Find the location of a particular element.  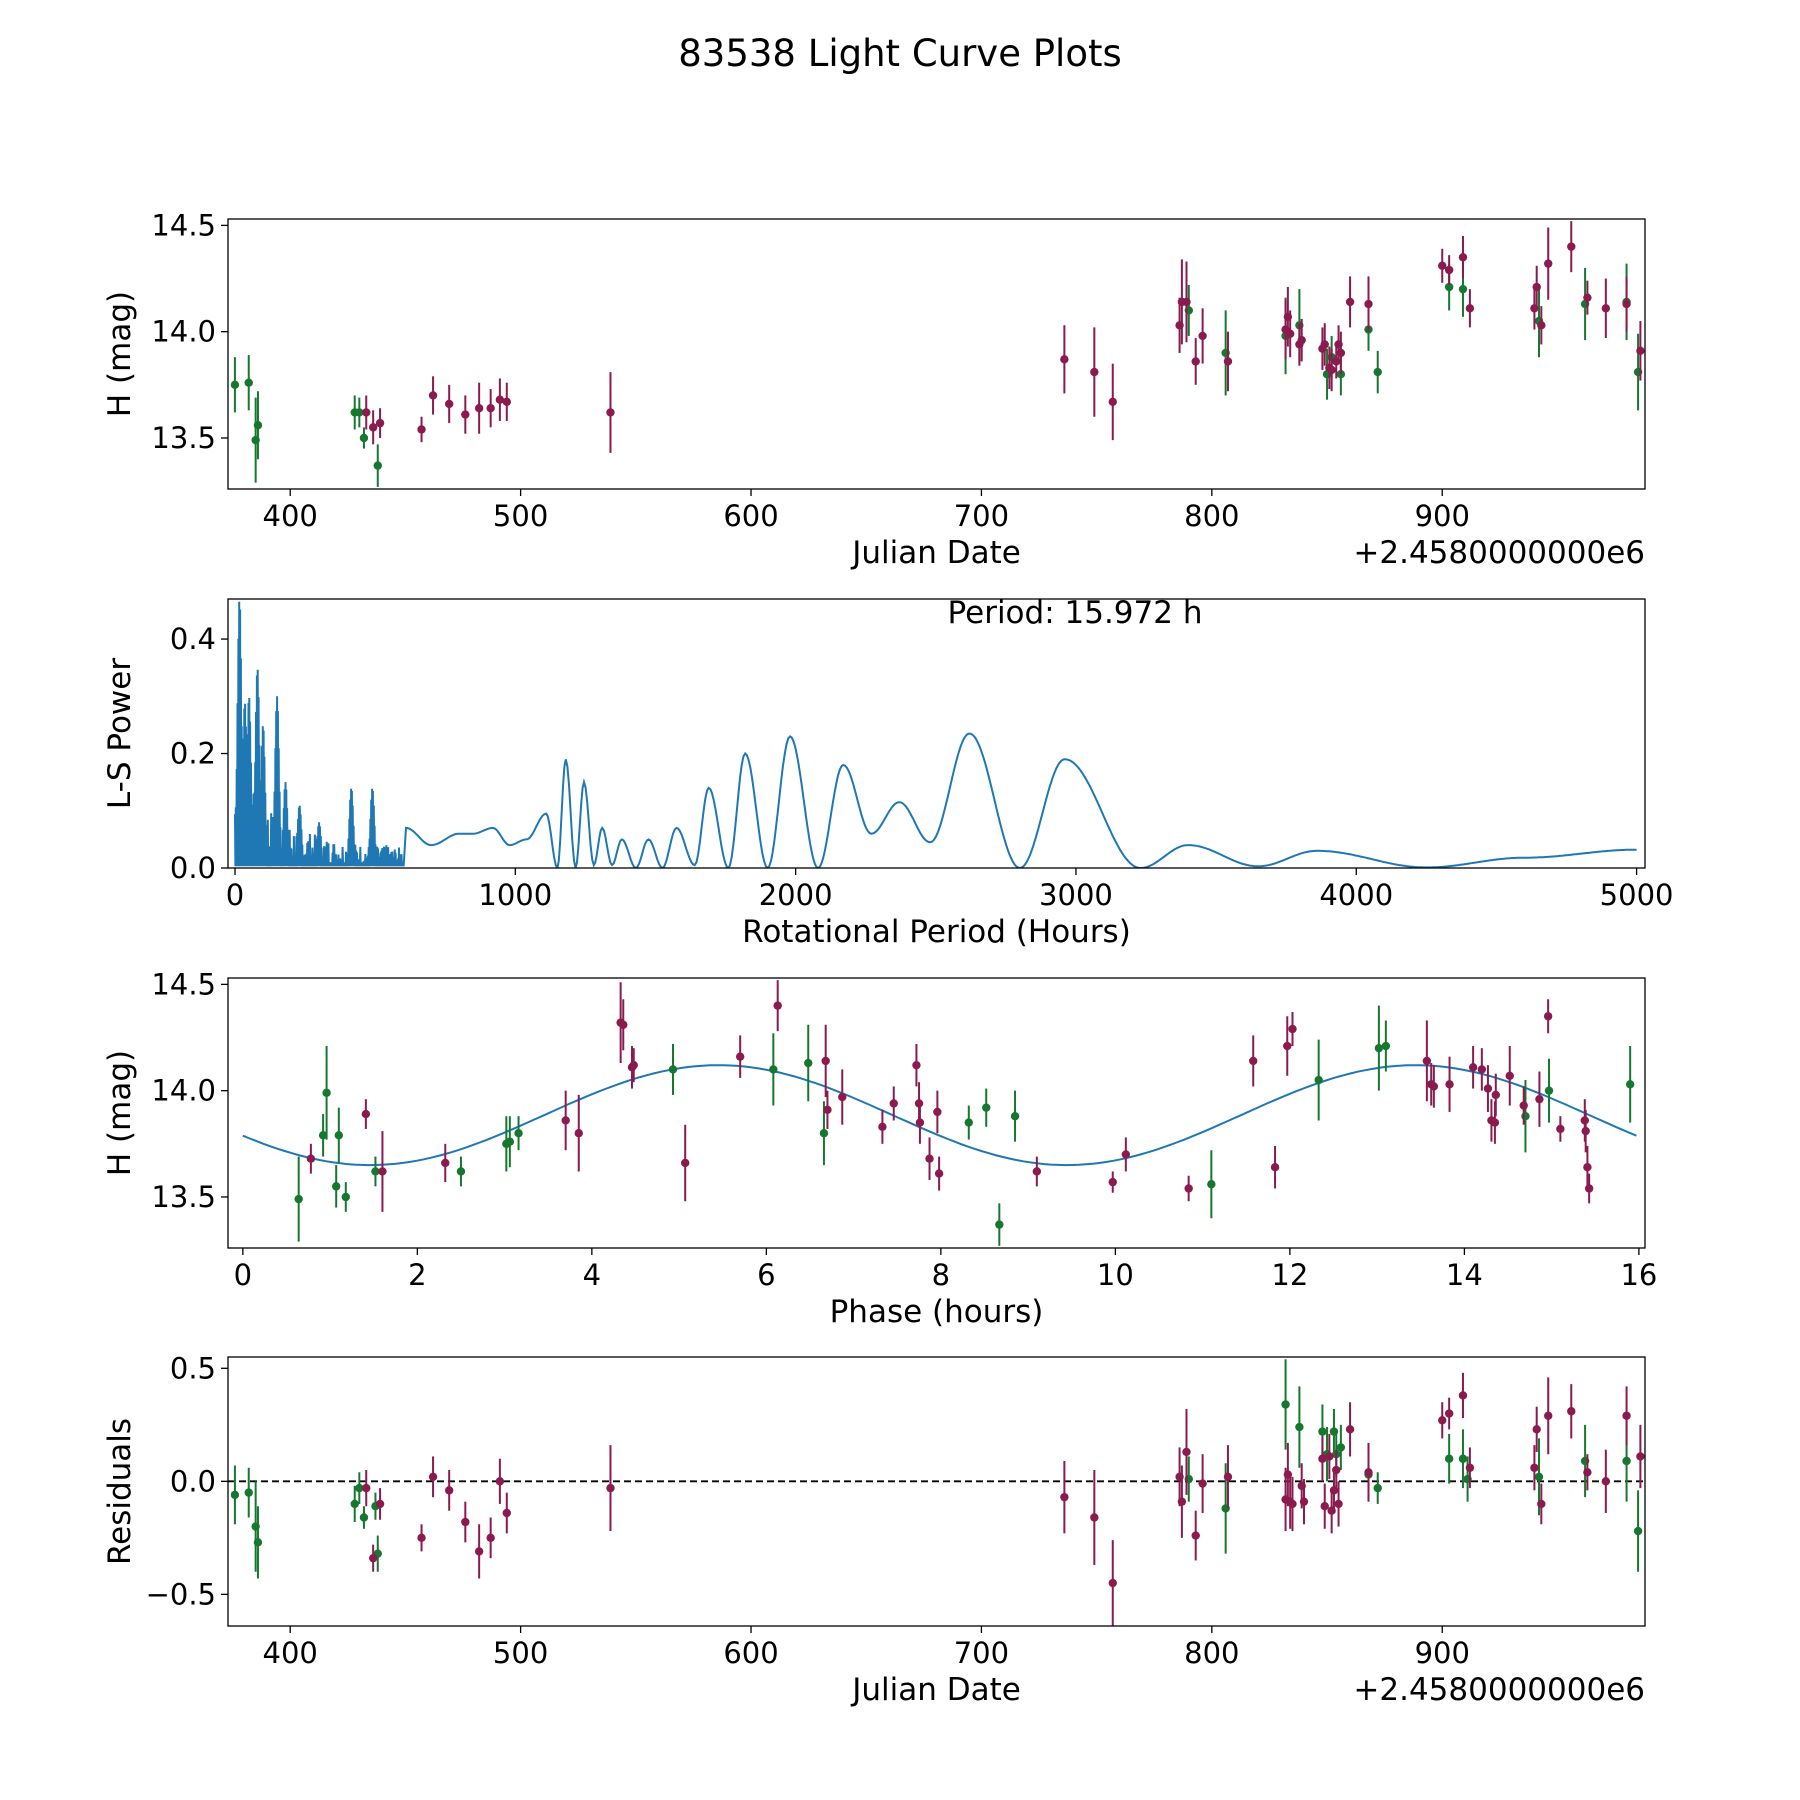

x-tick-label: 0 is located at coordinates (235, 895).